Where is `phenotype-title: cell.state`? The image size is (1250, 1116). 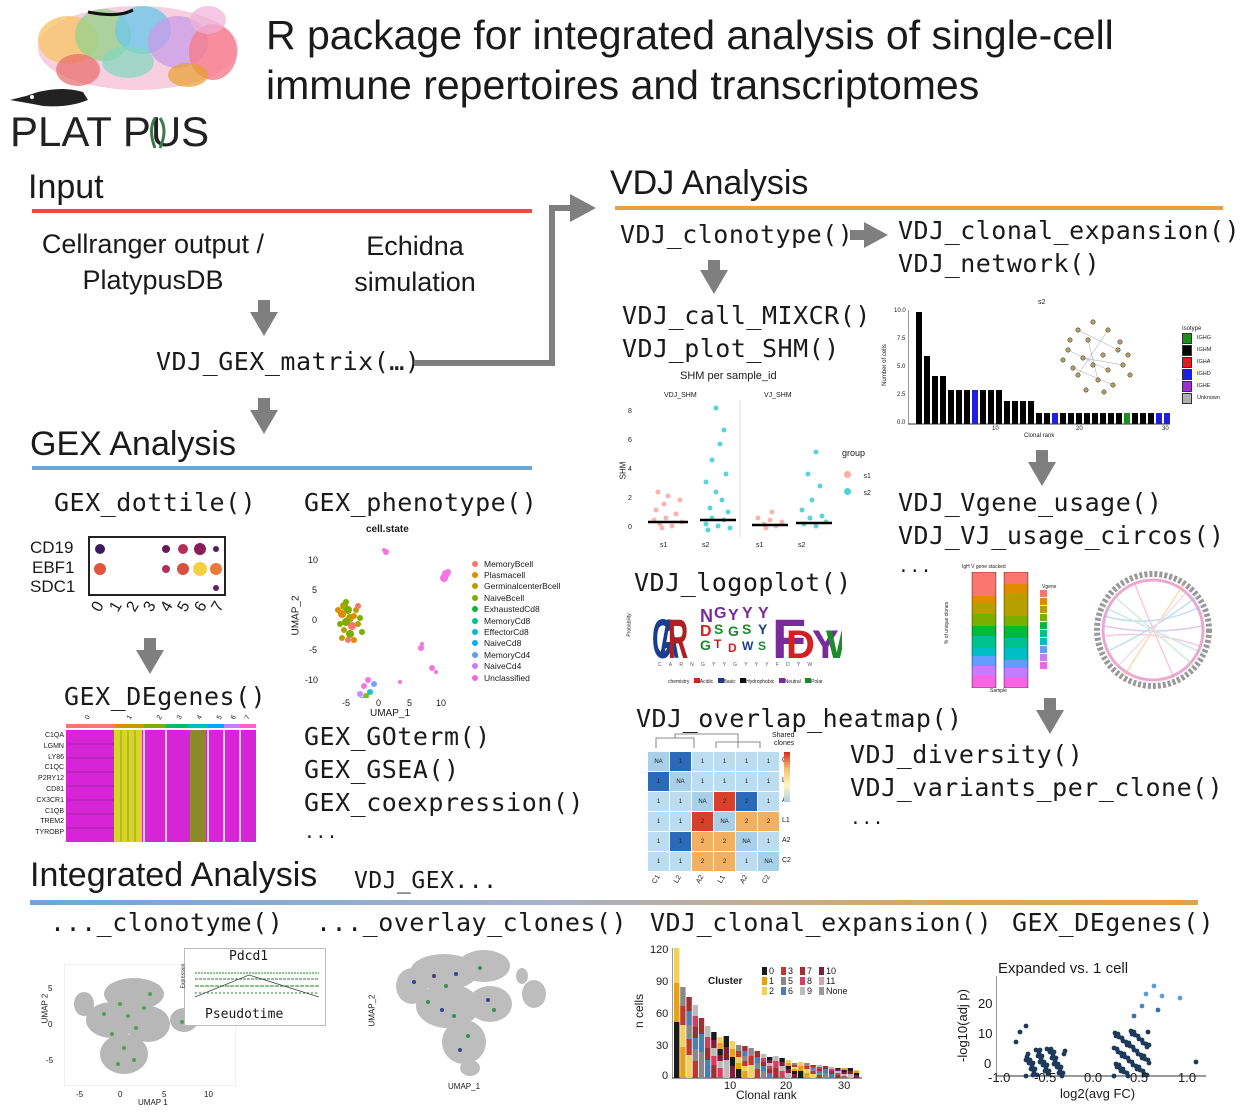 phenotype-title: cell.state is located at coordinates (387, 529).